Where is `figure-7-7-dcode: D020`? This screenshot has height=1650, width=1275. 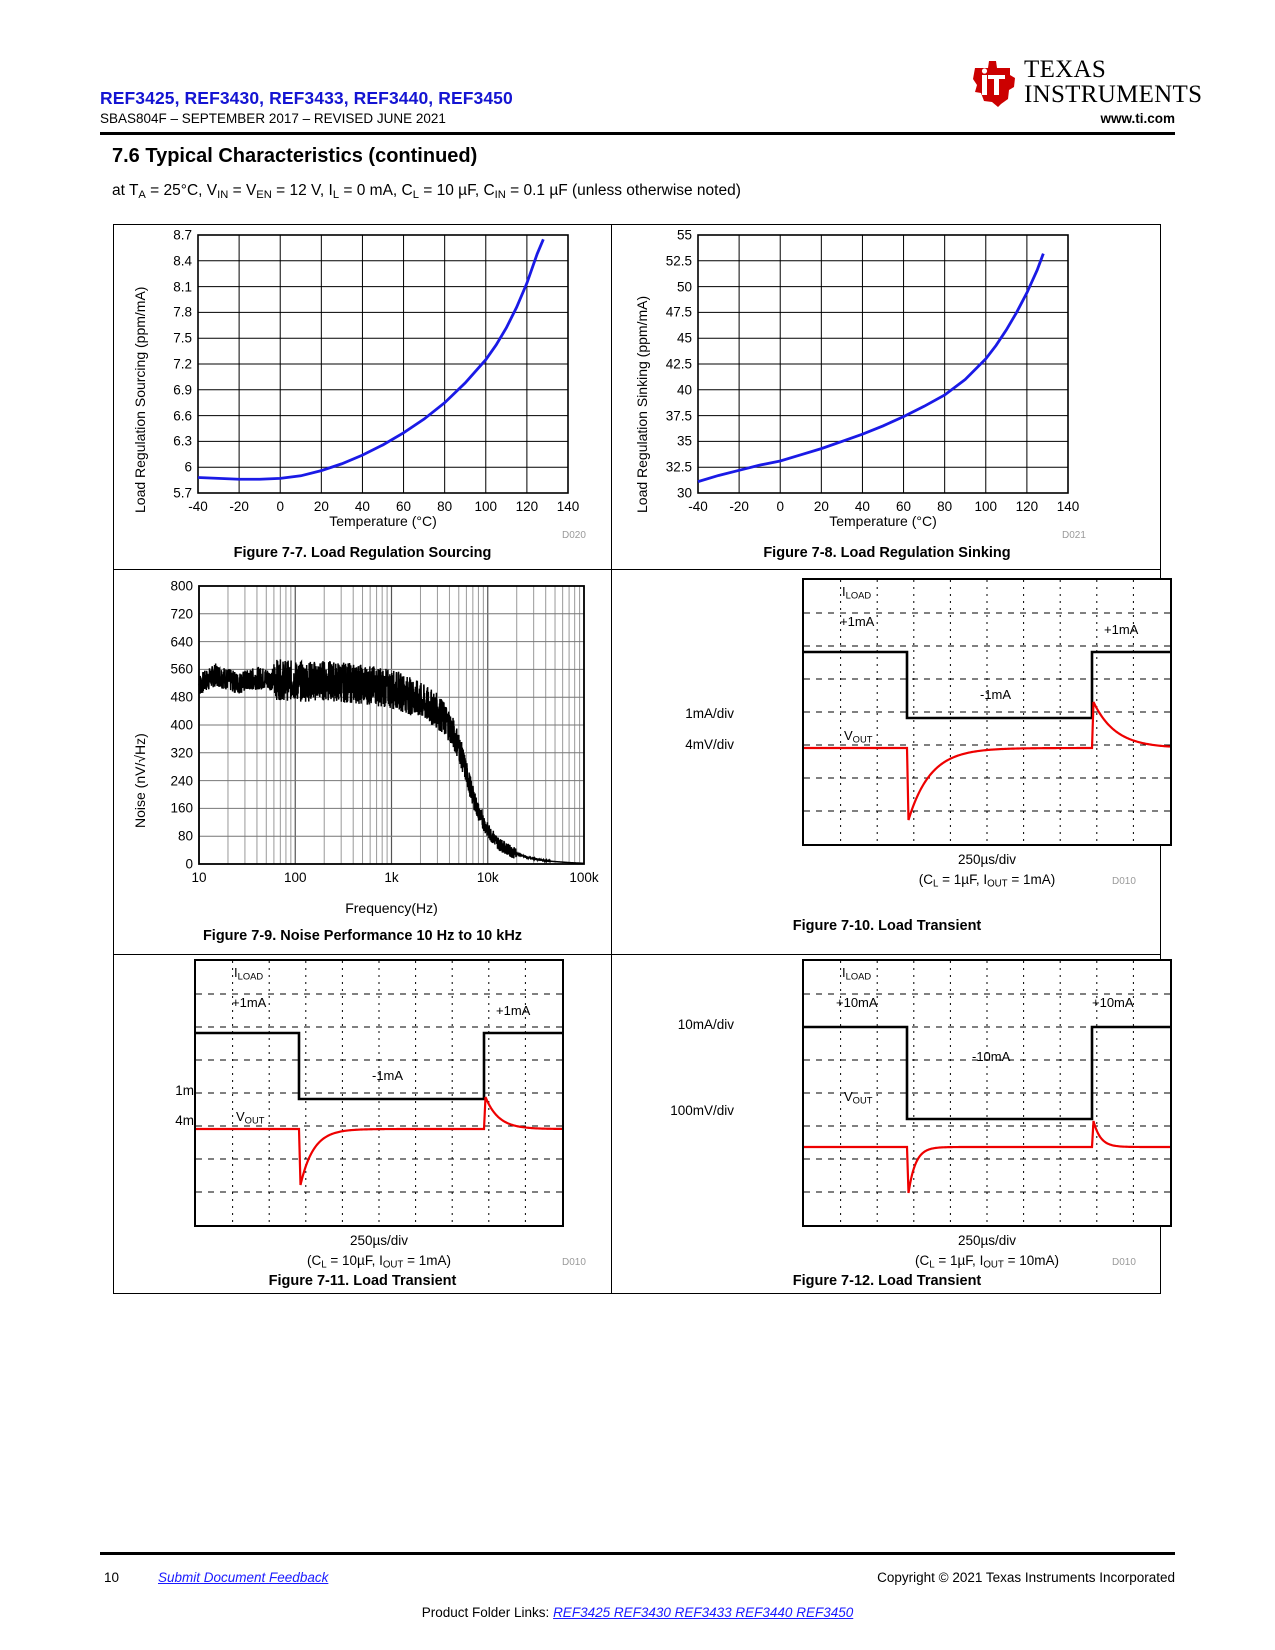 figure-7-7-dcode: D020 is located at coordinates (574, 535).